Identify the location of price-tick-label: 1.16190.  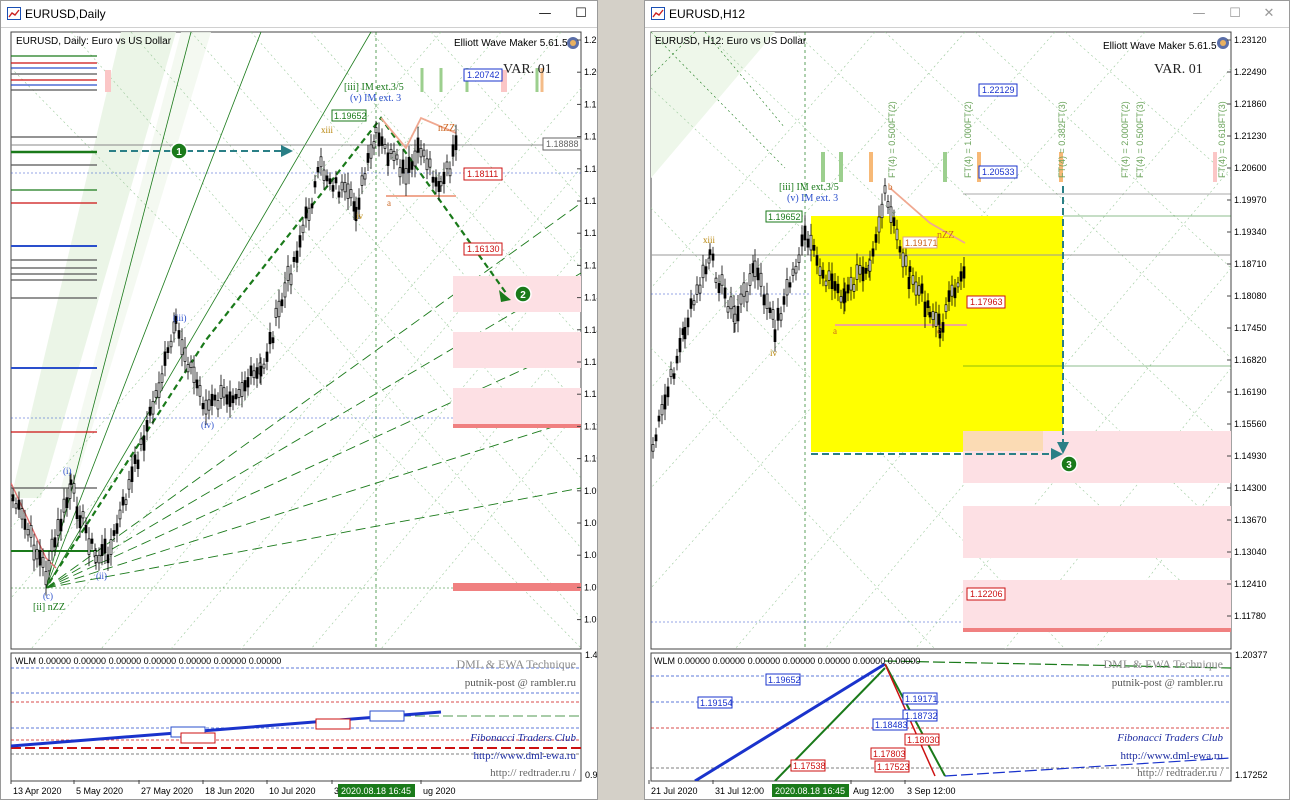
(1250, 392).